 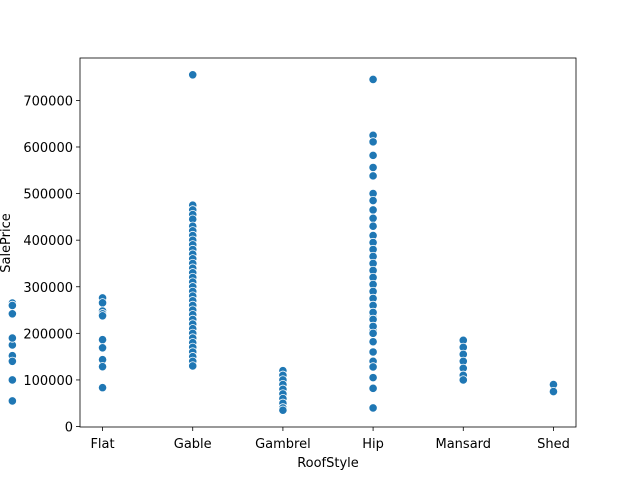 What do you see at coordinates (193, 444) in the screenshot?
I see `x-tick-label: Gable` at bounding box center [193, 444].